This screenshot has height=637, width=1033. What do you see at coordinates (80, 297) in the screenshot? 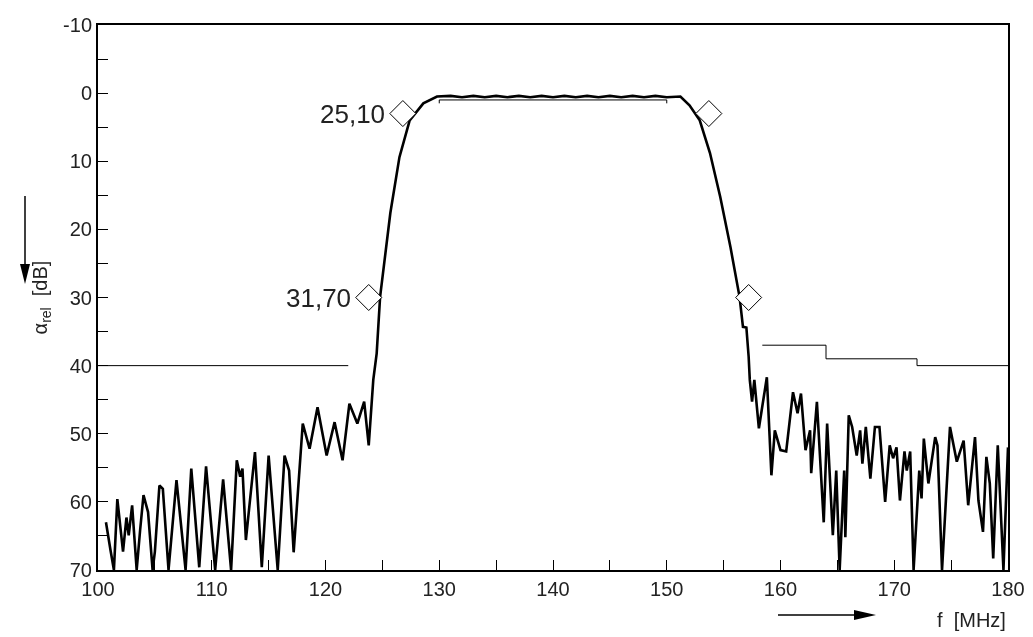
I see `y-tick-label: 30` at bounding box center [80, 297].